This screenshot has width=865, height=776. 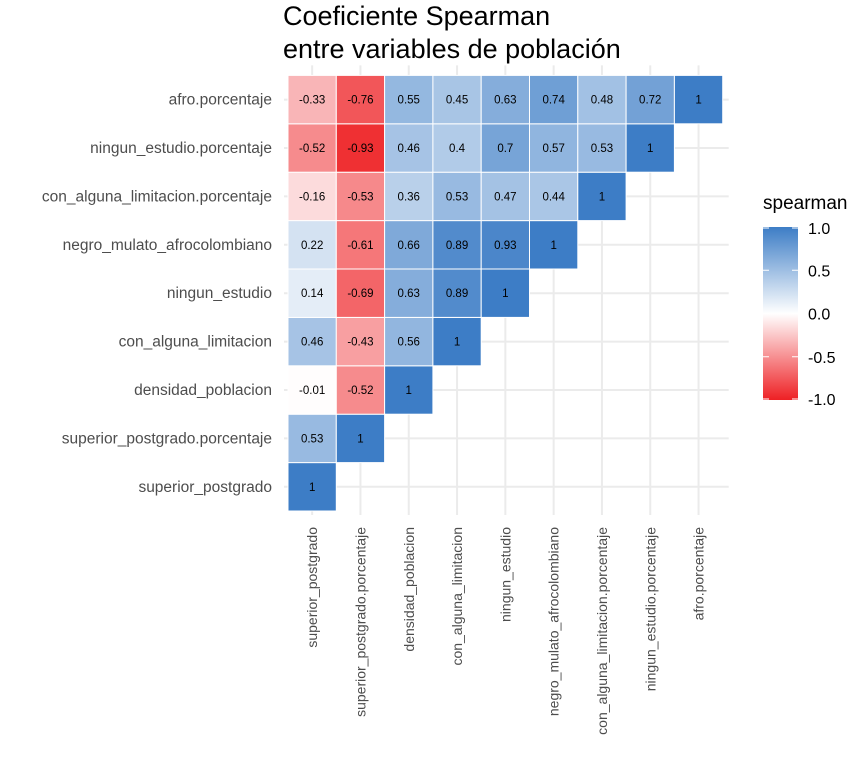 I want to click on cell-value-label: 0.56, so click(x=409, y=343).